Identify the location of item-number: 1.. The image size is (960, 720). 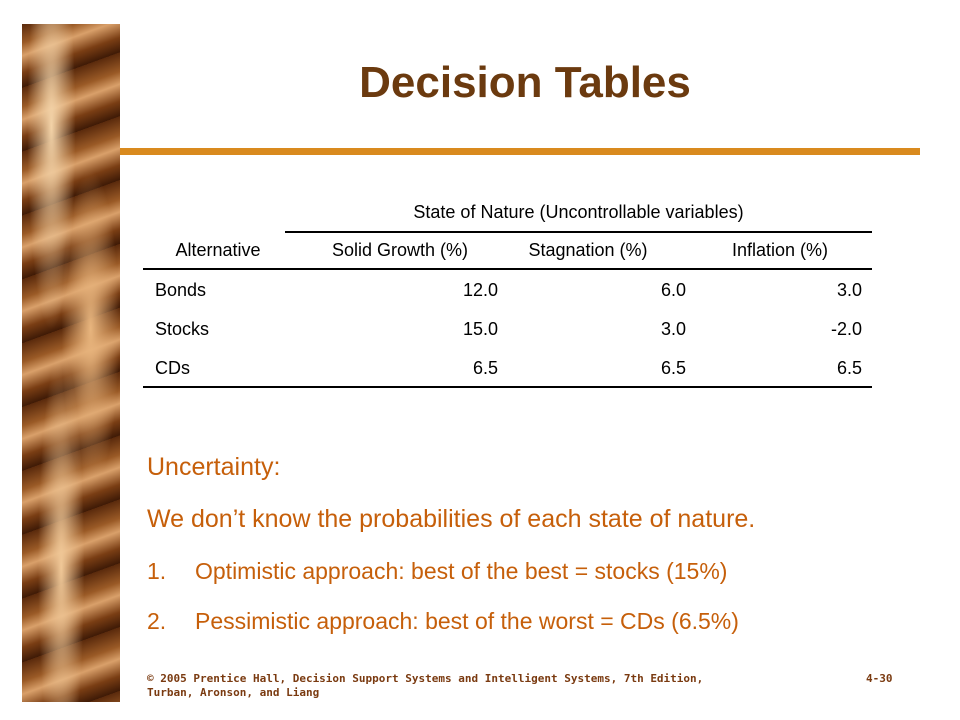
(157, 571).